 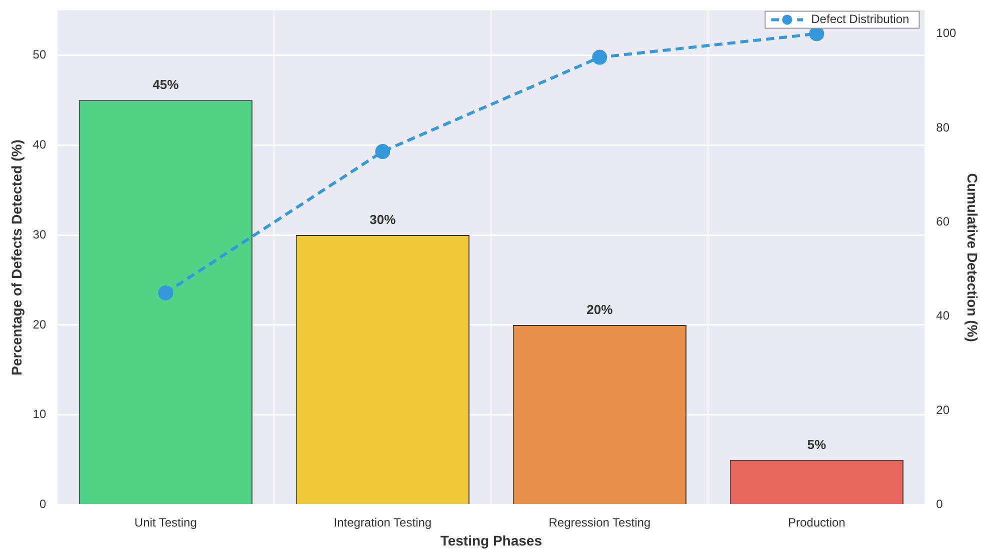 What do you see at coordinates (943, 315) in the screenshot?
I see `y2-tick-label: 40` at bounding box center [943, 315].